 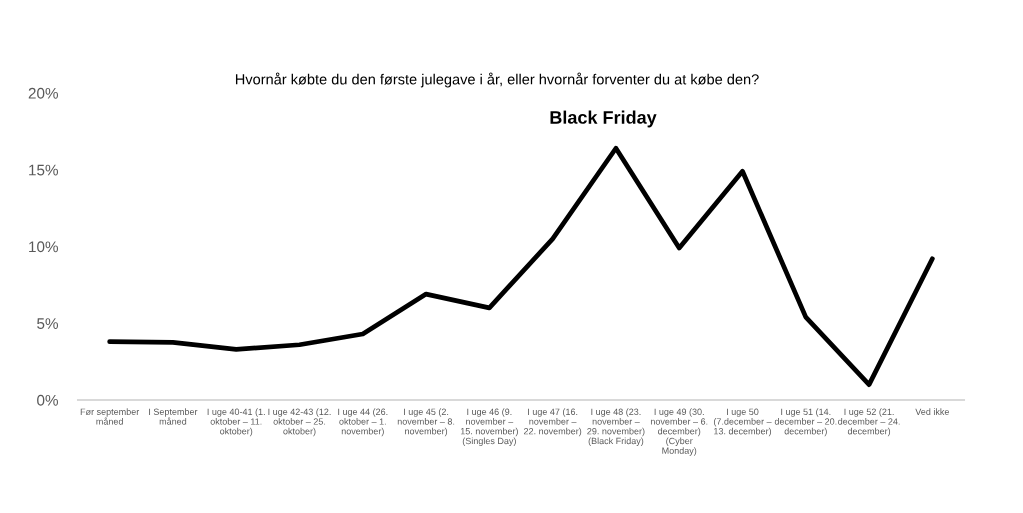 I want to click on x-tick-label: I uge 42-43 (12. oktober – 25. oktober), so click(x=299, y=422).